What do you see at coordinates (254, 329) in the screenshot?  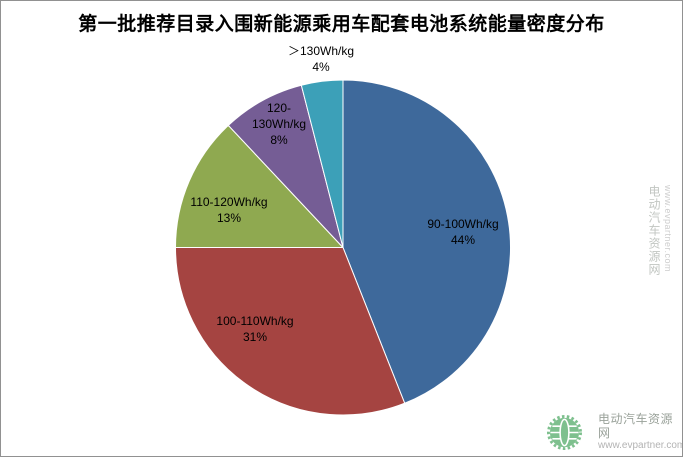 I see `slice-label-1: 100-110Wh/kg 31%` at bounding box center [254, 329].